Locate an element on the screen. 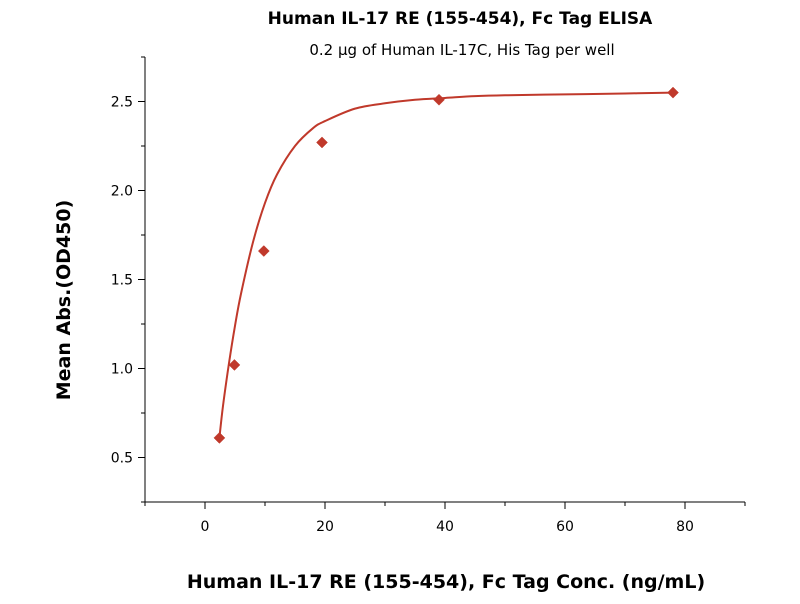 The height and width of the screenshot is (604, 800). x-tick-label: 80 is located at coordinates (685, 527).